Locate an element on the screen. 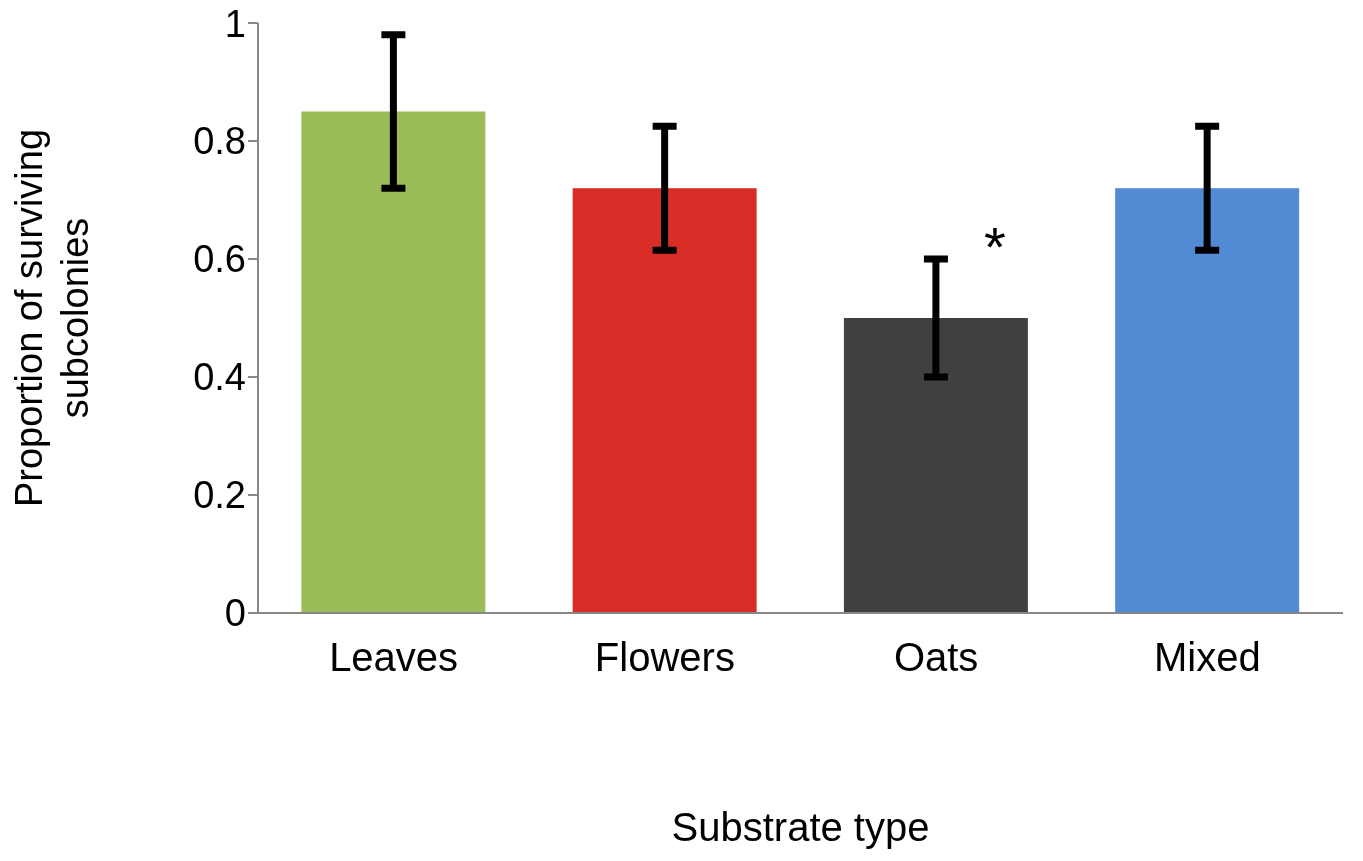 Image resolution: width=1363 pixels, height=861 pixels. x-tick-label: Flowers is located at coordinates (664, 657).